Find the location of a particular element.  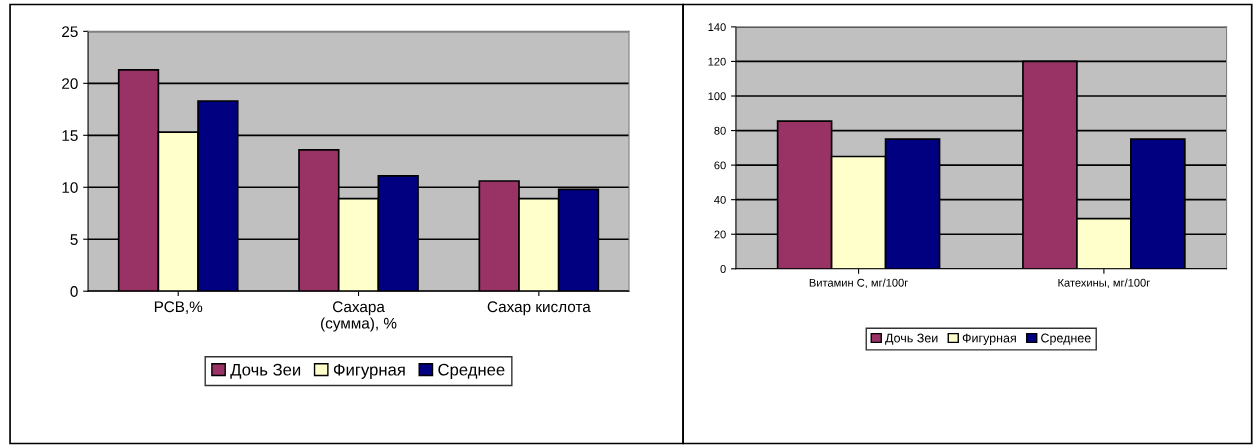

y-tick-label: 40 is located at coordinates (720, 199).